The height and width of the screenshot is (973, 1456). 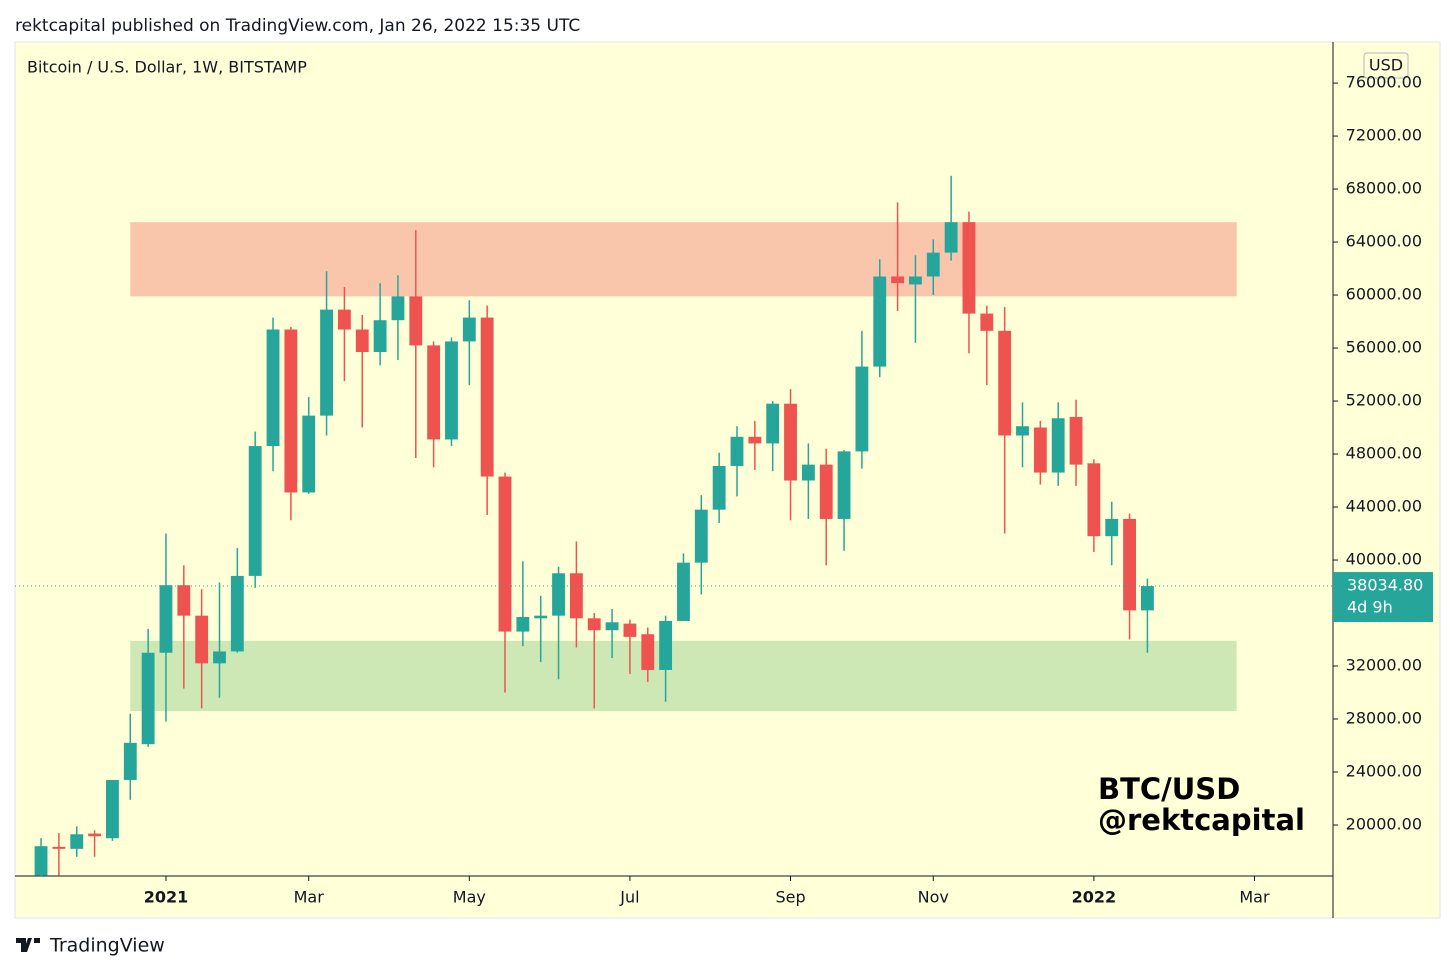 What do you see at coordinates (1370, 607) in the screenshot?
I see `countdown-label: 4d 9h` at bounding box center [1370, 607].